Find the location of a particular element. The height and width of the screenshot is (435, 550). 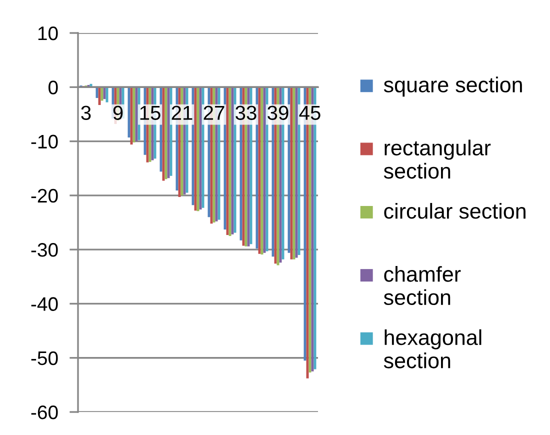

legend-label: rectangular section is located at coordinates (437, 159).